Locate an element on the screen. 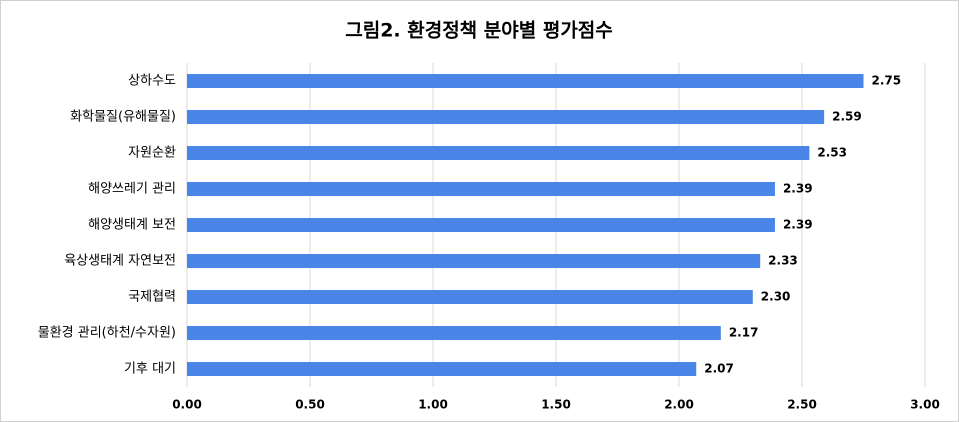 This screenshot has height=422, width=959. x-tick-label: 0.00 is located at coordinates (187, 405).